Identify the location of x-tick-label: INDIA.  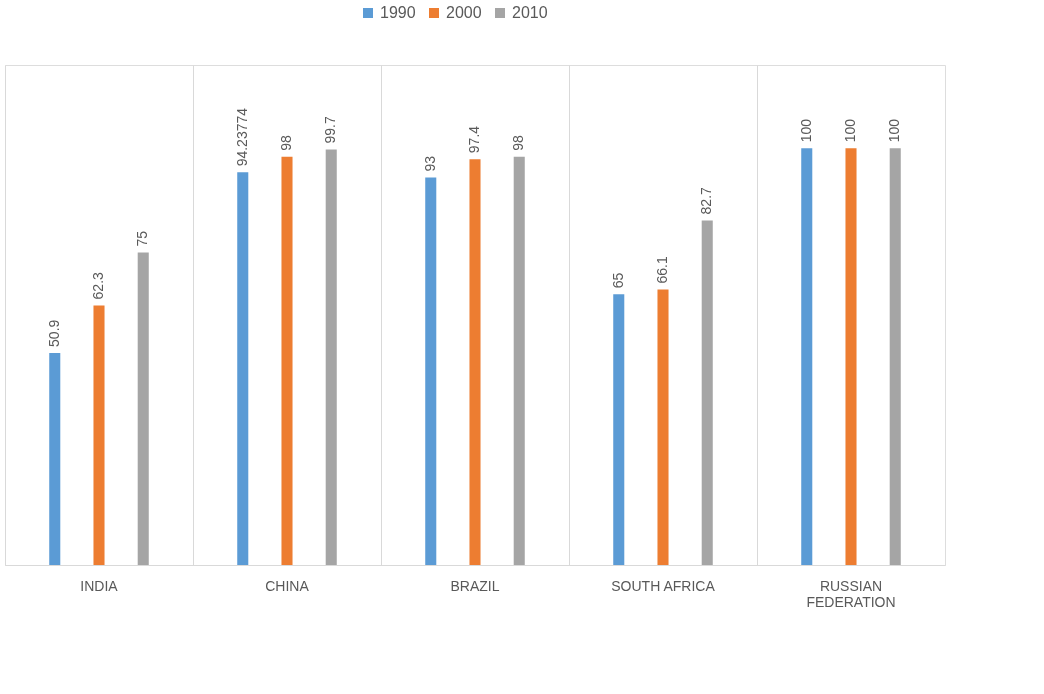
(99, 585).